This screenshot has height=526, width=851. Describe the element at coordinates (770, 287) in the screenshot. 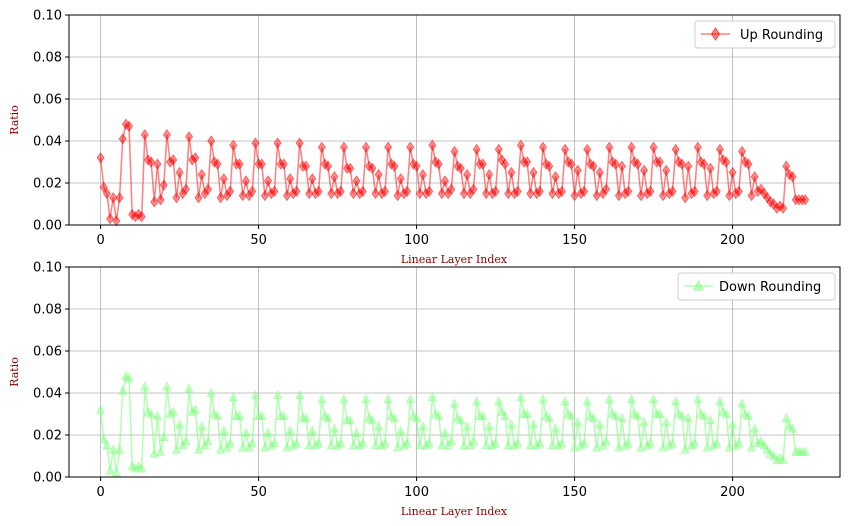

I see `bottom-legend-label: Down Rounding` at that location.